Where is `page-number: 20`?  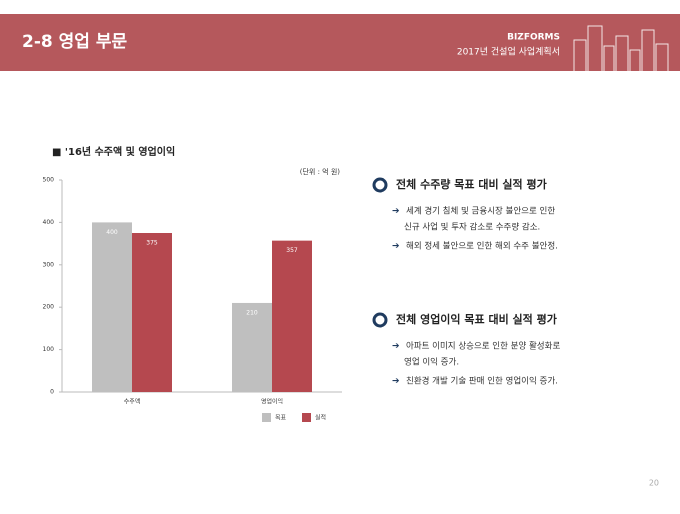 page-number: 20 is located at coordinates (654, 483).